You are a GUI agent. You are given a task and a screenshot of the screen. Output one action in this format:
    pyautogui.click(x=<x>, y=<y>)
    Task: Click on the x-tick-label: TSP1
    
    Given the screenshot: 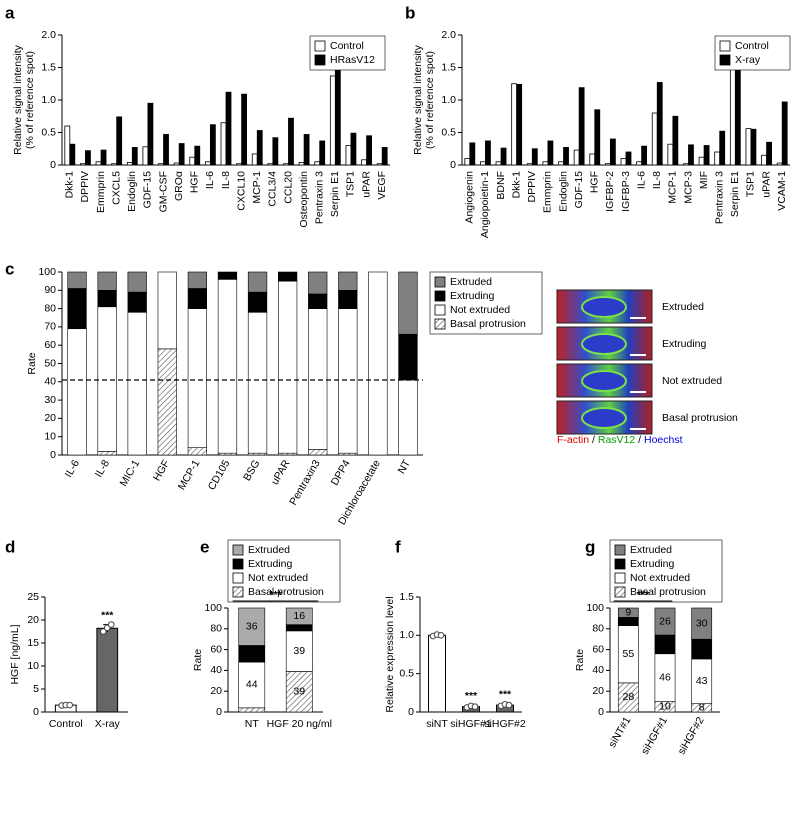 What is the action you would take?
    pyautogui.click(x=751, y=184)
    